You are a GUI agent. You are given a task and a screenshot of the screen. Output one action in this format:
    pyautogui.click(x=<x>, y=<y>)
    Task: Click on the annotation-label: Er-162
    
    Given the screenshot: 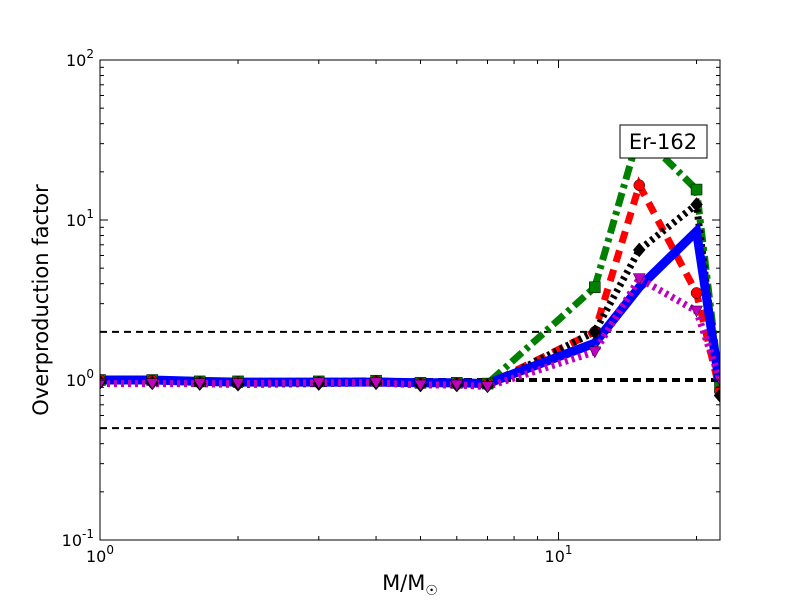 What is the action you would take?
    pyautogui.click(x=663, y=142)
    